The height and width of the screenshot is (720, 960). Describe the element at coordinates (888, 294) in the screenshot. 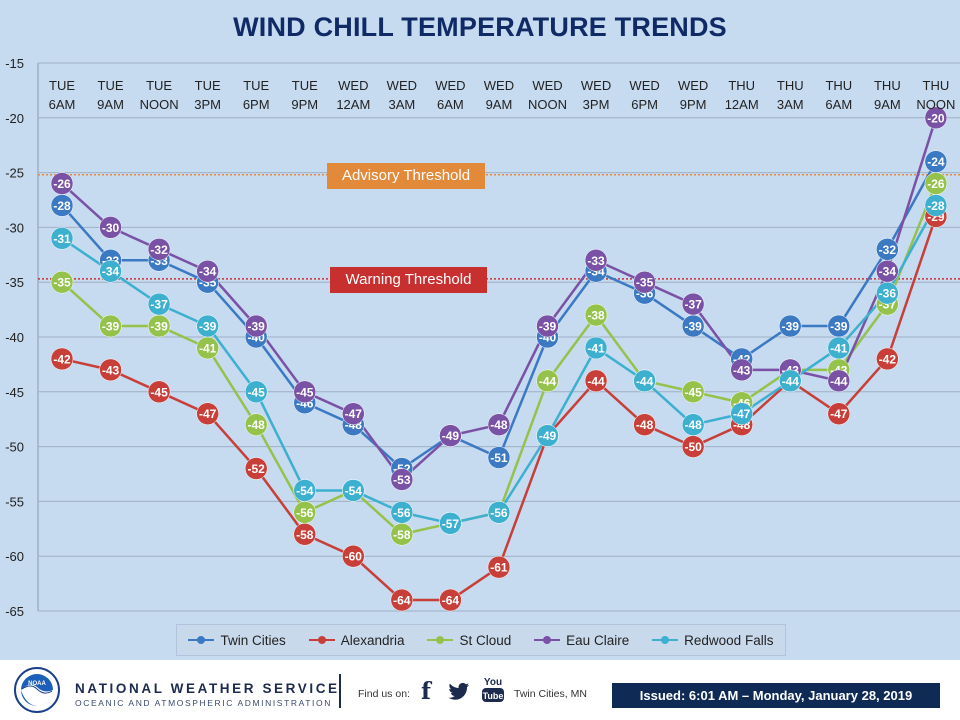

I see `data-label: -36` at that location.